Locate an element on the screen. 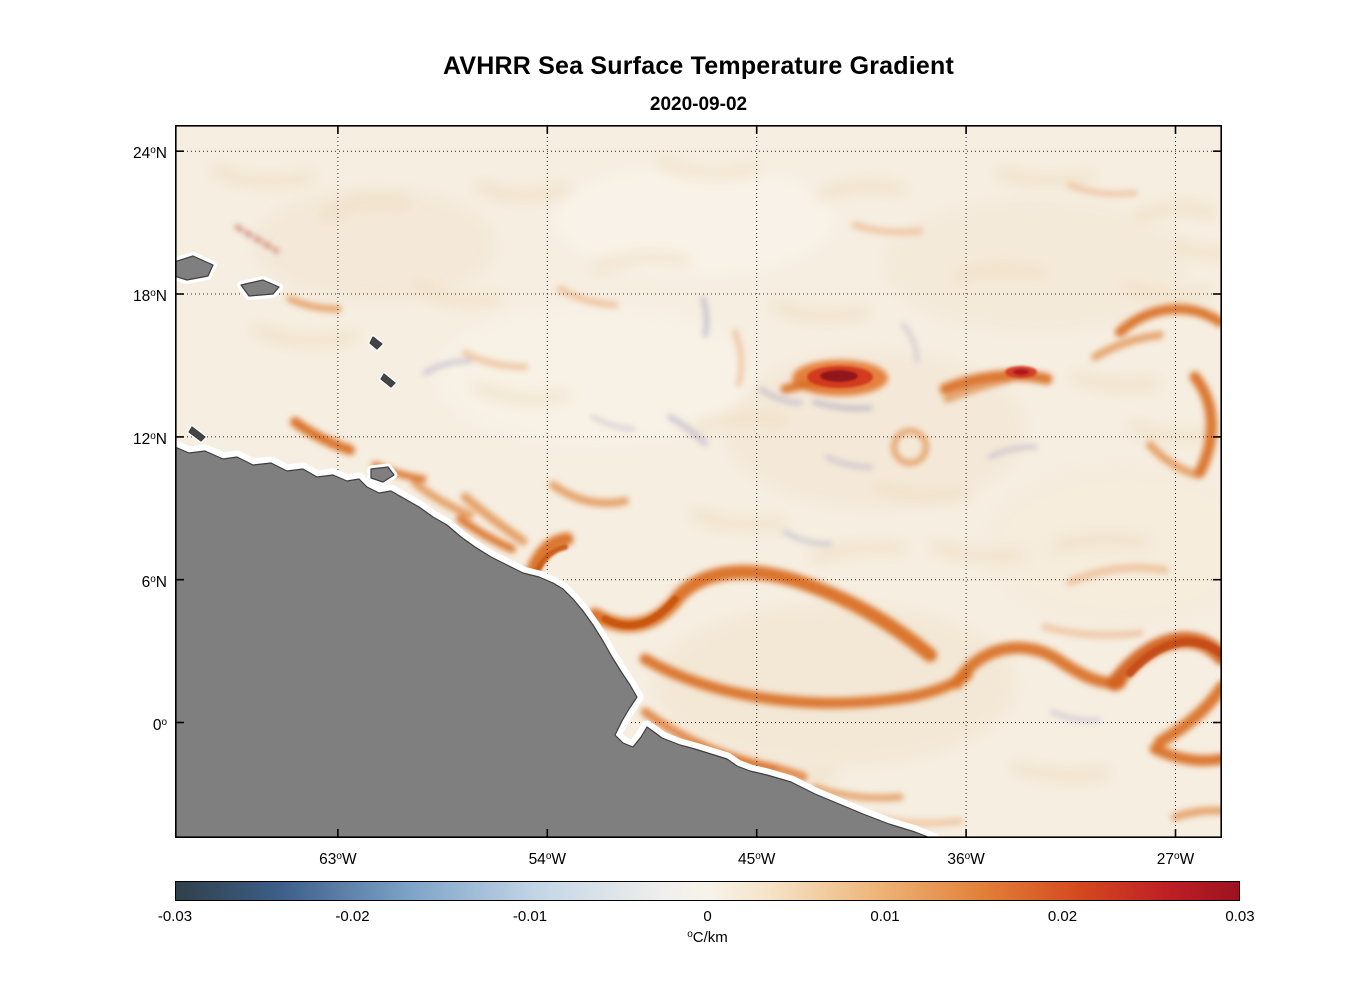 This screenshot has height=1000, width=1356. tick-number: 18 is located at coordinates (141, 296).